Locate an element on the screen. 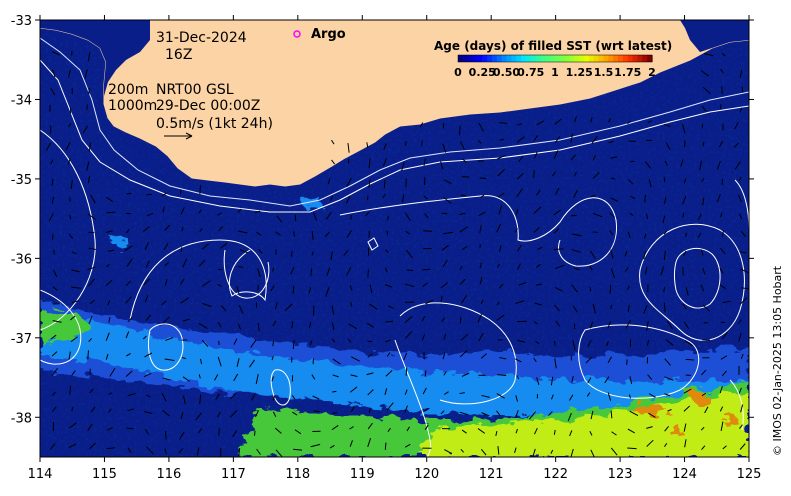 Image resolution: width=791 pixels, height=496 pixels. product-time-label: 29-Dec 00:00Z is located at coordinates (208, 106).